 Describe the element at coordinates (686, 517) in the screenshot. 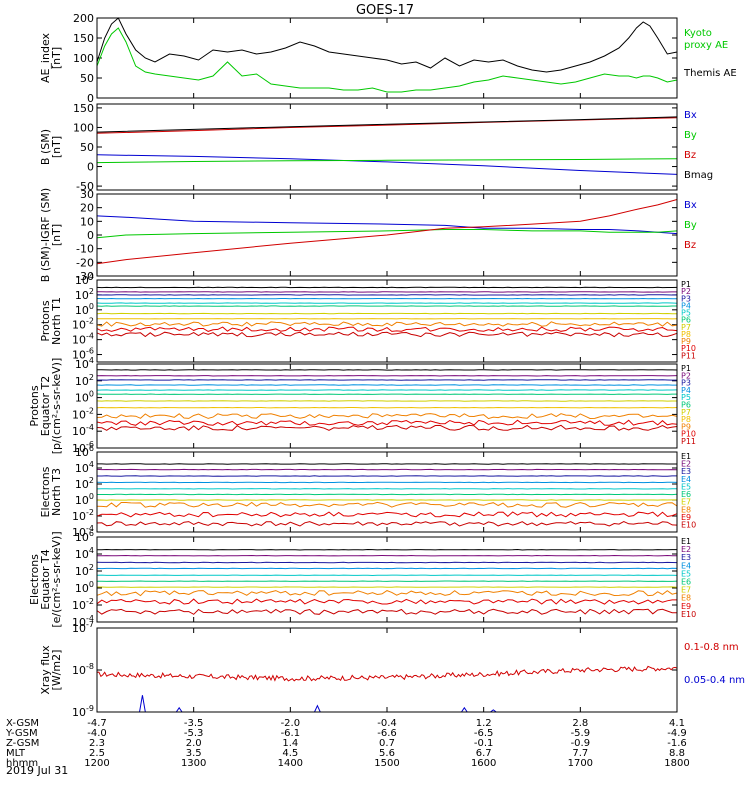

I see `channel-label: E9` at that location.